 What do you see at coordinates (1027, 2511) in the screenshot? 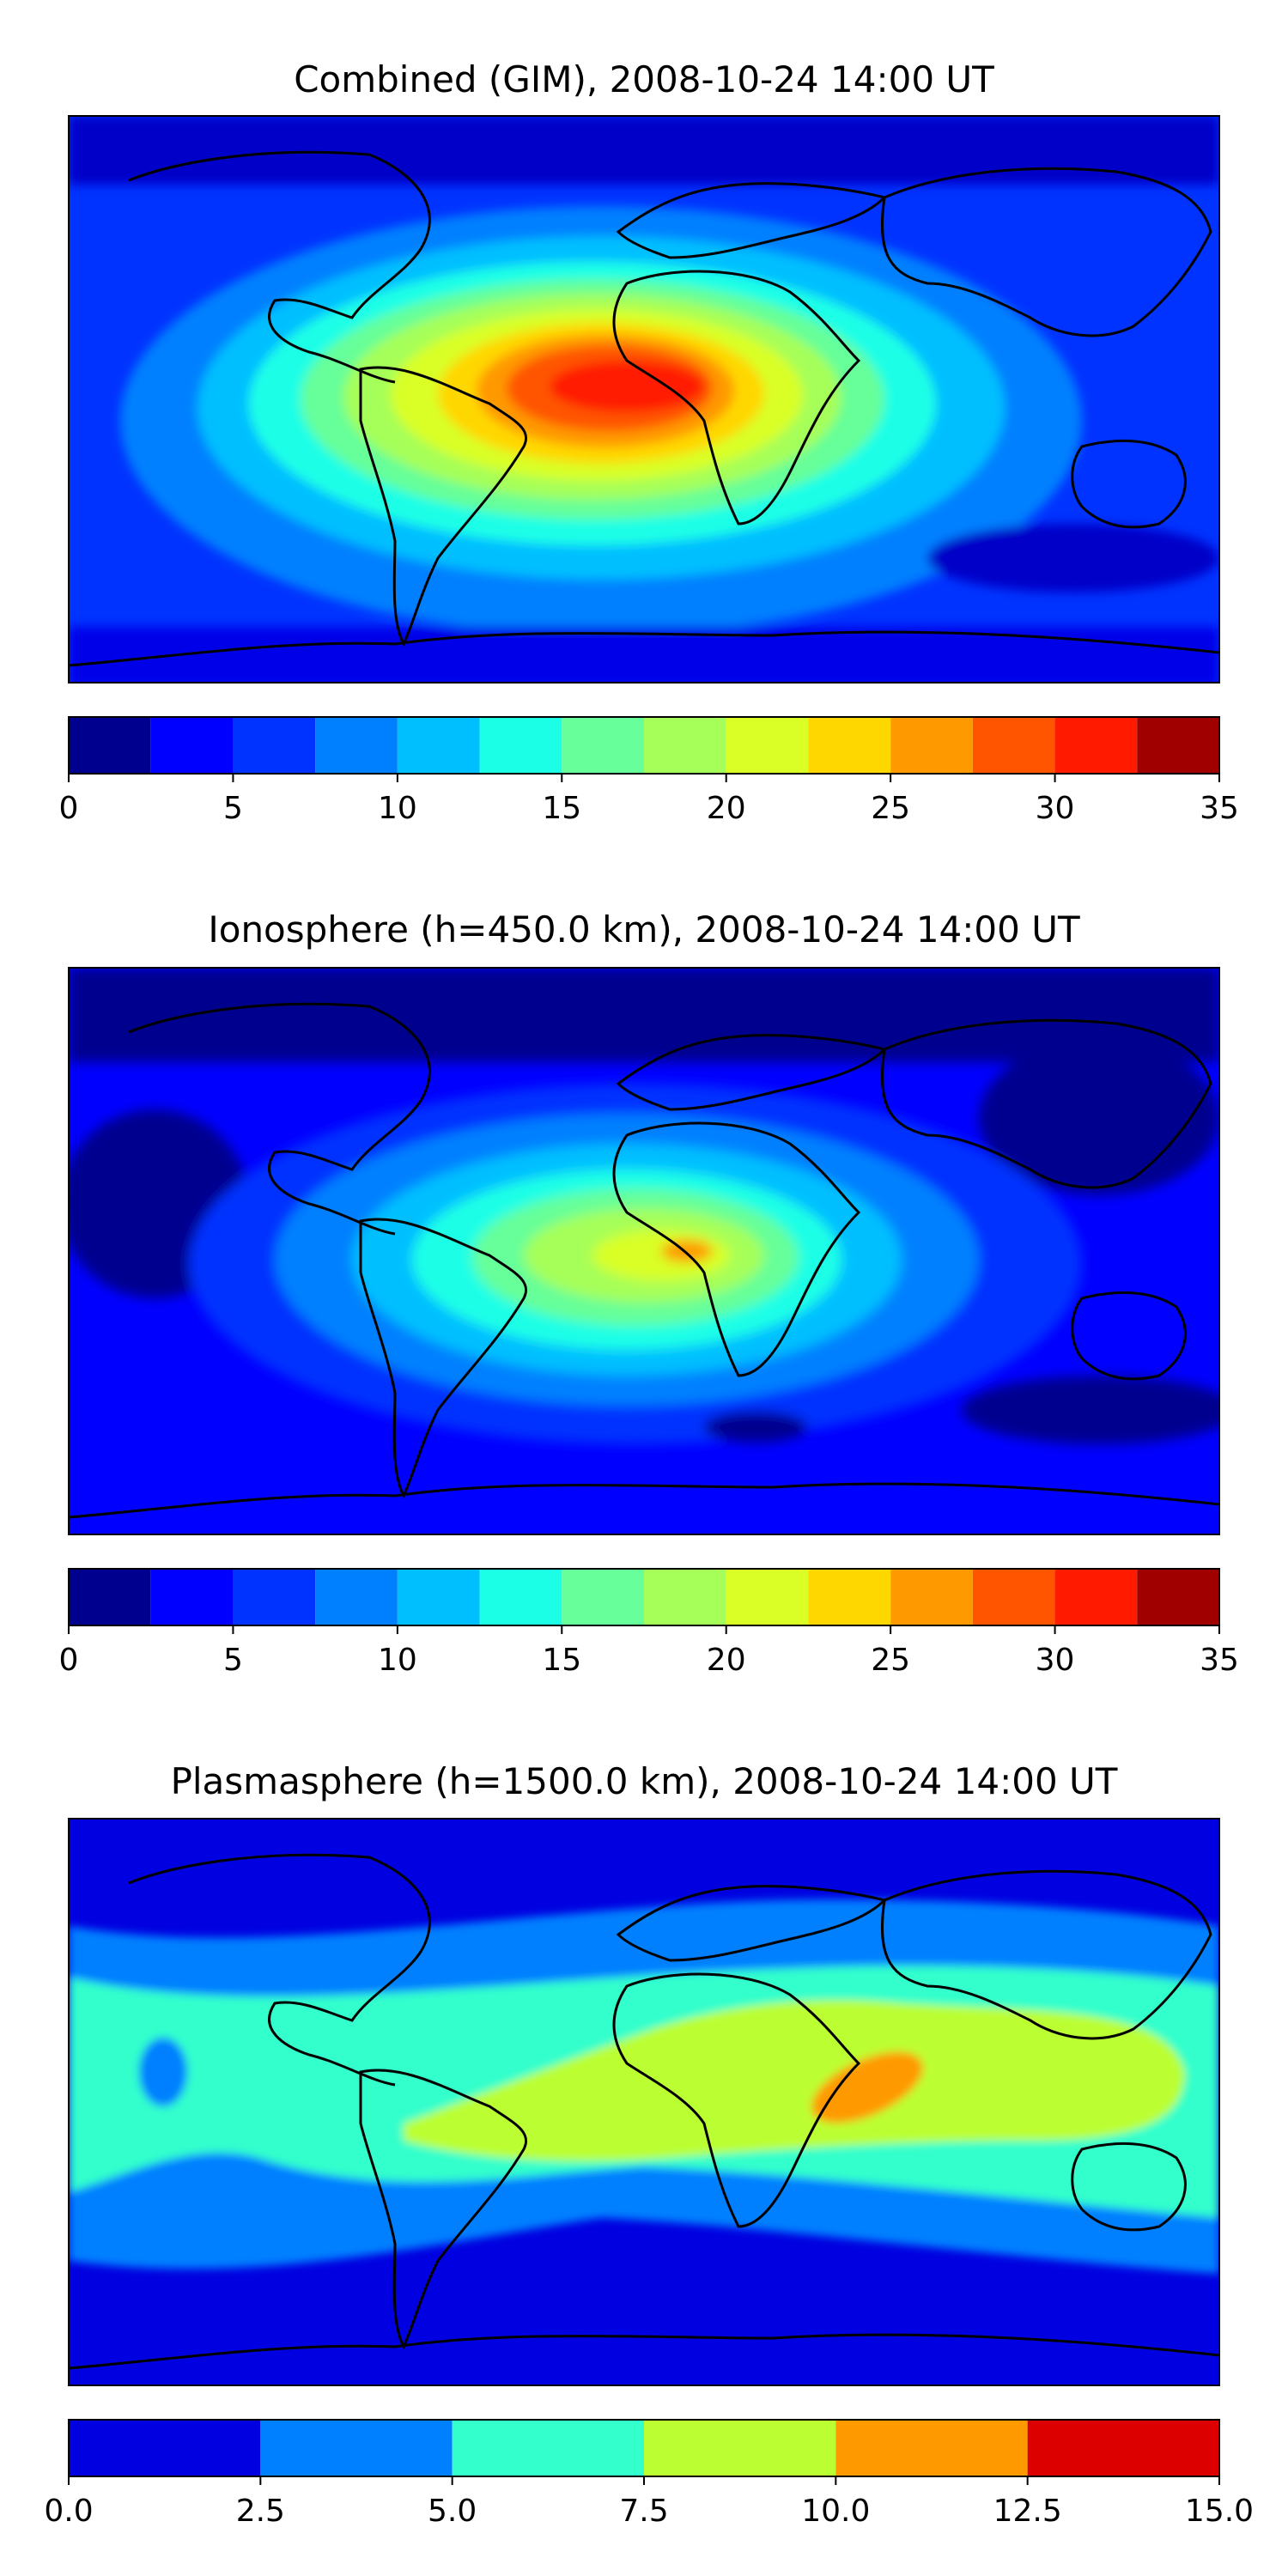
I see `colorbar-tick-label: 12.5` at bounding box center [1027, 2511].